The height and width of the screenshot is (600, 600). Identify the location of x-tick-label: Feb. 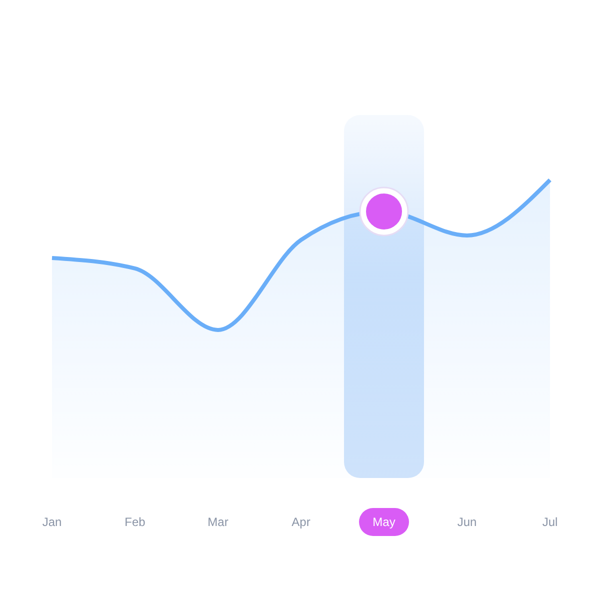
(135, 522).